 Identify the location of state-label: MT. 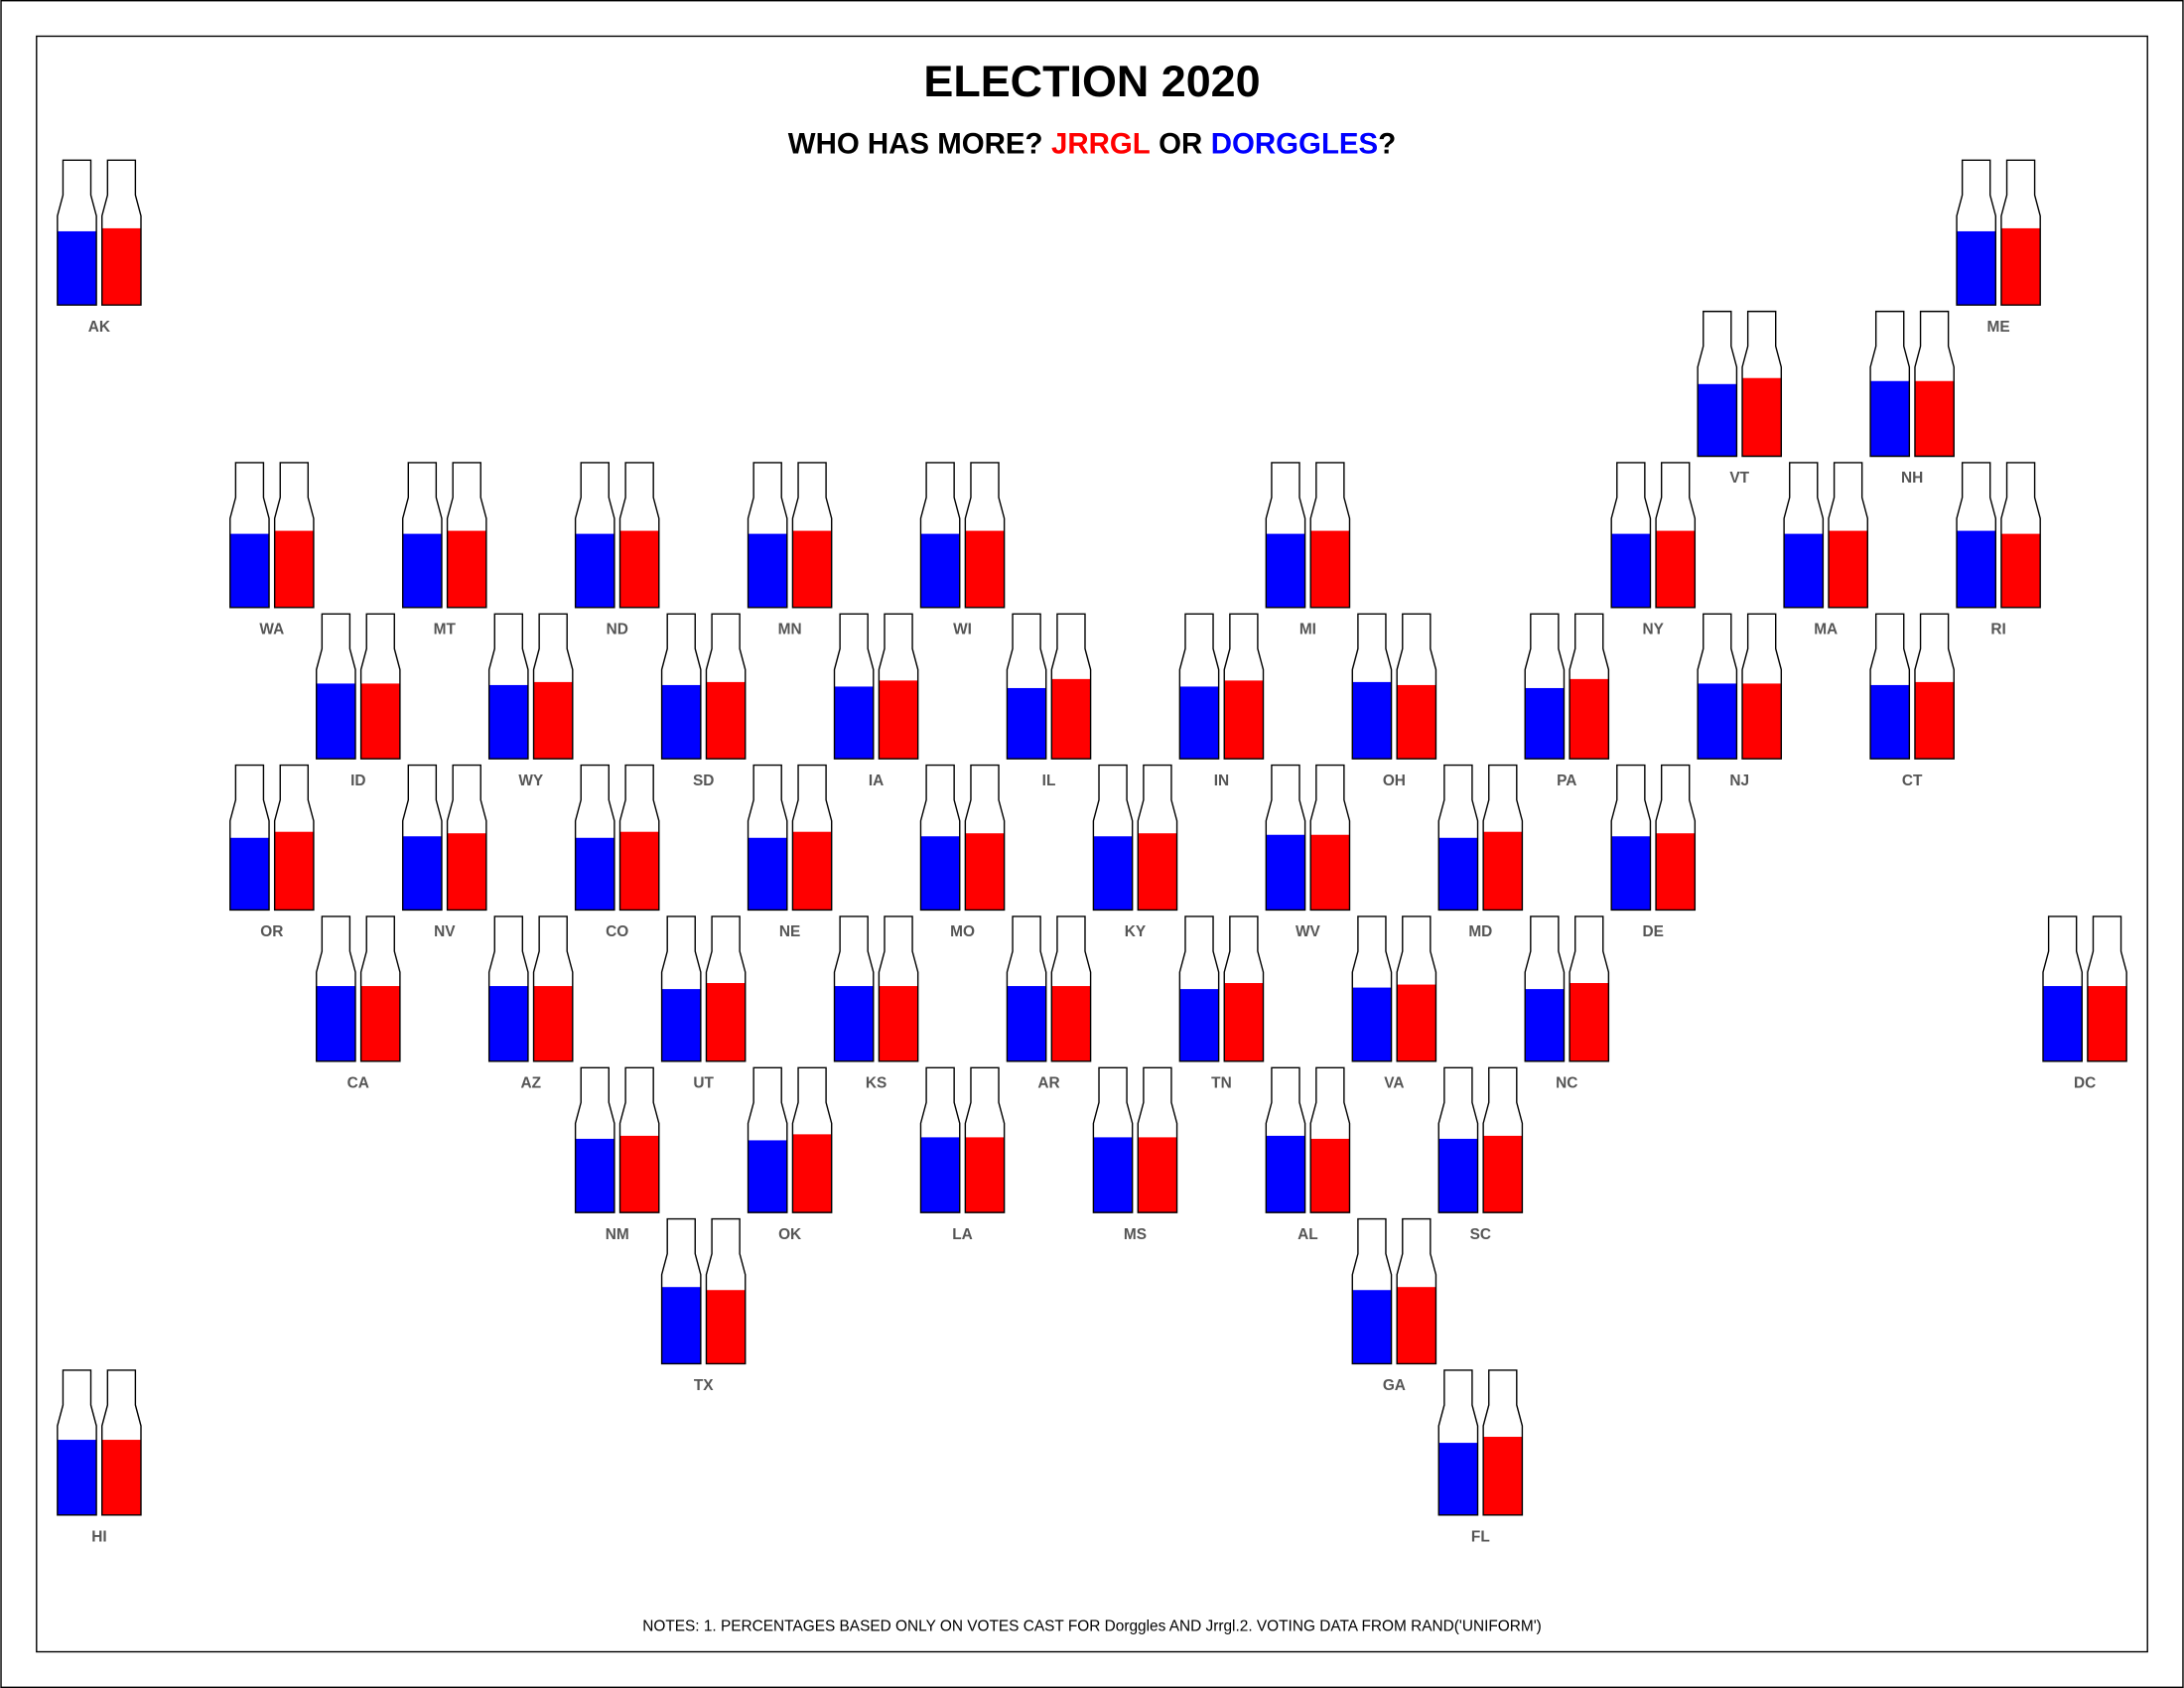
(445, 629).